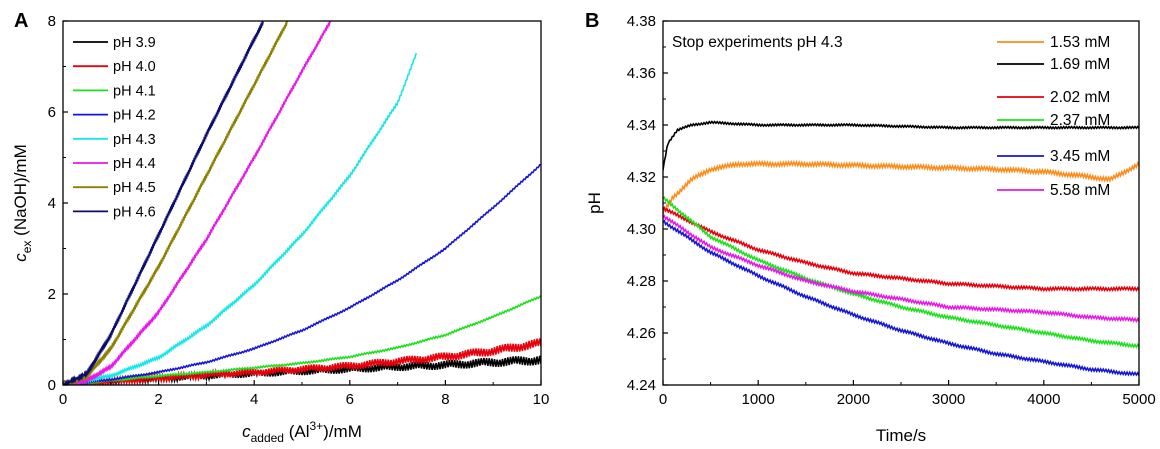 The width and height of the screenshot is (1160, 449). I want to click on panel-b-x-tick-label: 3000, so click(948, 399).